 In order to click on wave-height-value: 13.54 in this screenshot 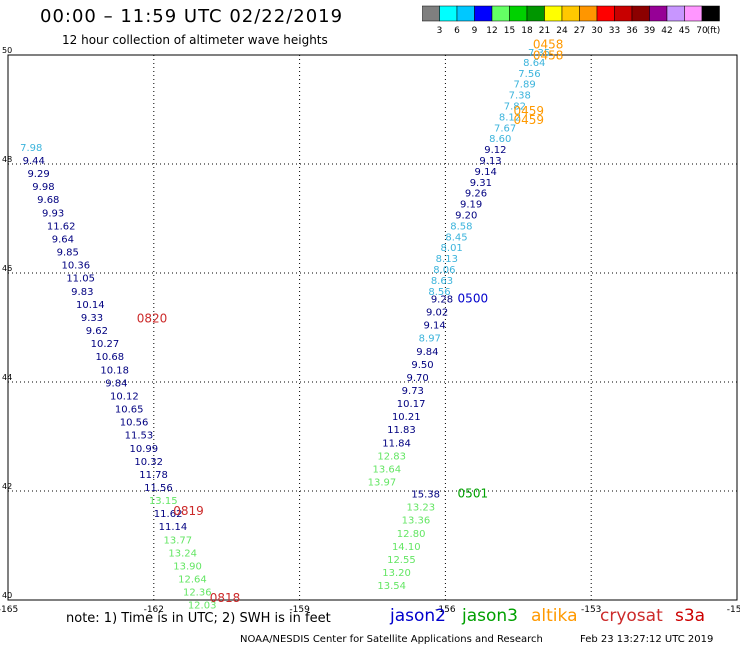, I will do `click(391, 586)`.